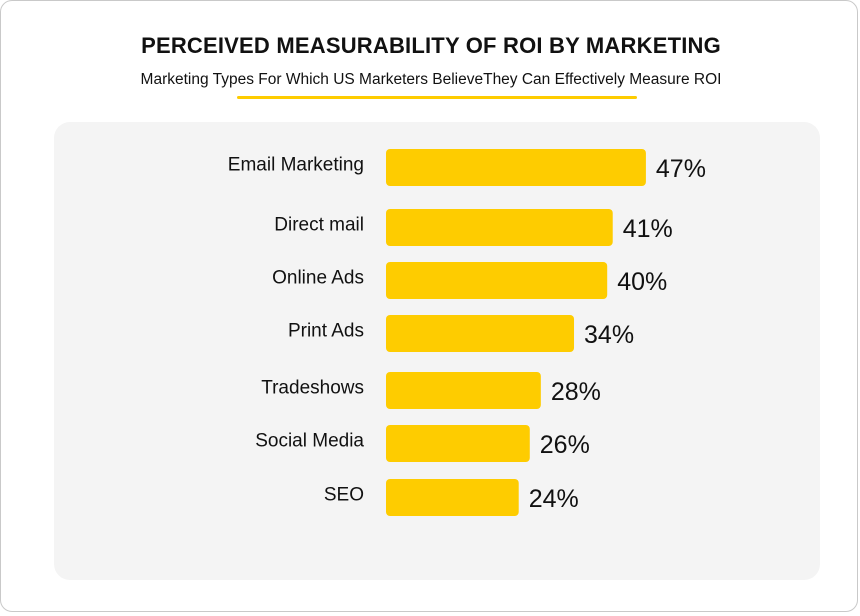 This screenshot has width=860, height=616. Describe the element at coordinates (516, 167) in the screenshot. I see `bar-email-marketing` at that location.